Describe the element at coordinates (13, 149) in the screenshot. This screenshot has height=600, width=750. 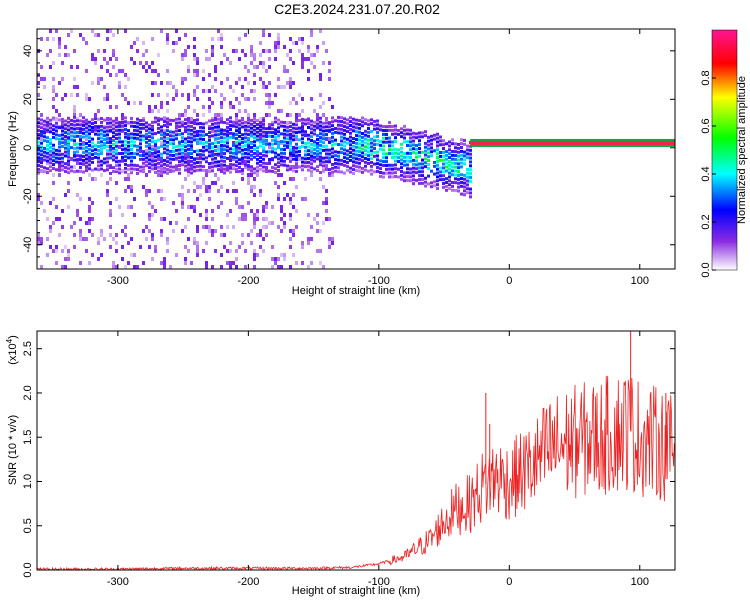
I see `spectrogram-y-label: Frequency (Hz)` at that location.